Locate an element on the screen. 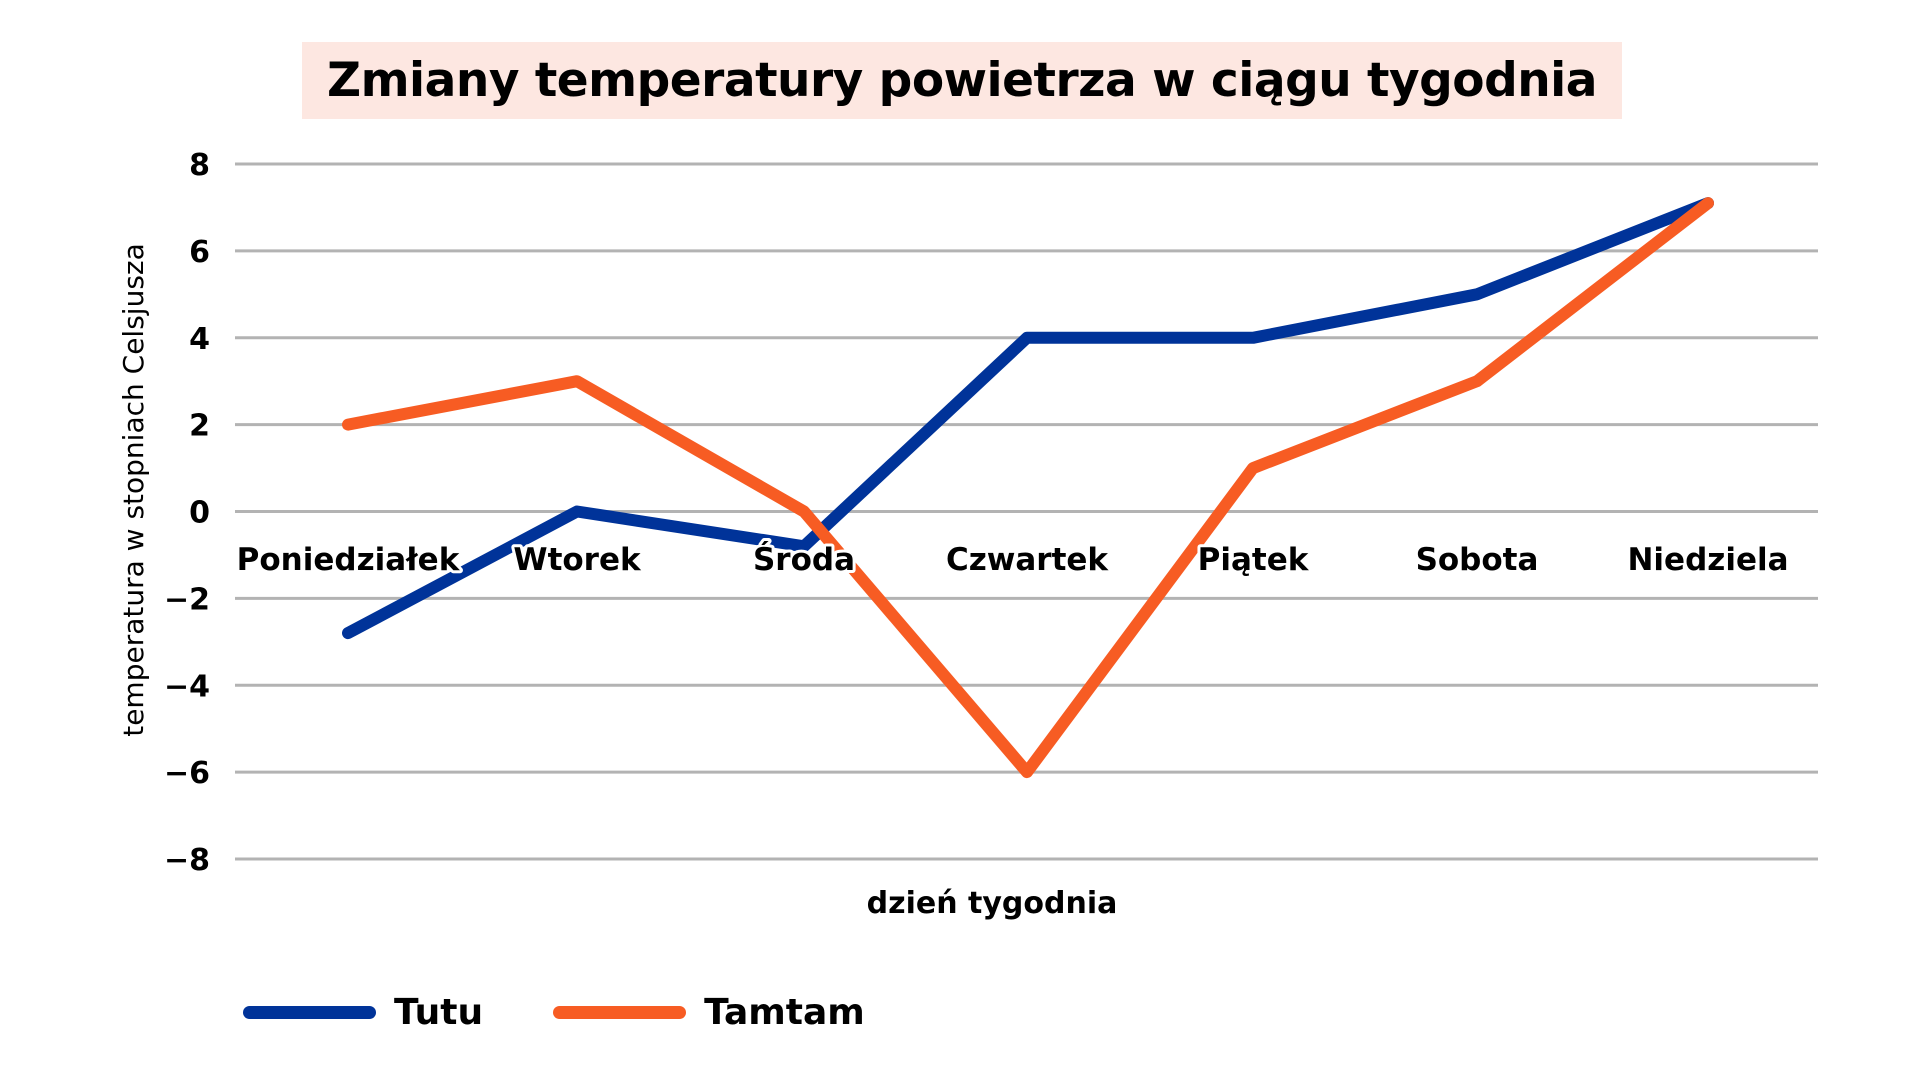 Image resolution: width=1920 pixels, height=1074 pixels. category-label: Wtorek is located at coordinates (577, 560).